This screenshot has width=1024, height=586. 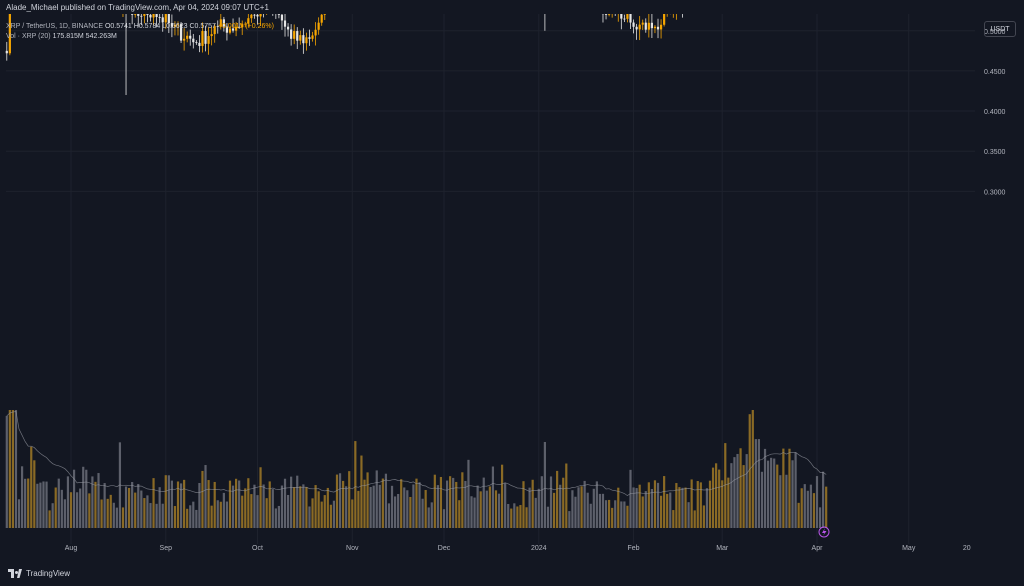 What do you see at coordinates (1000, 29) in the screenshot?
I see `currency-button: USDT` at bounding box center [1000, 29].